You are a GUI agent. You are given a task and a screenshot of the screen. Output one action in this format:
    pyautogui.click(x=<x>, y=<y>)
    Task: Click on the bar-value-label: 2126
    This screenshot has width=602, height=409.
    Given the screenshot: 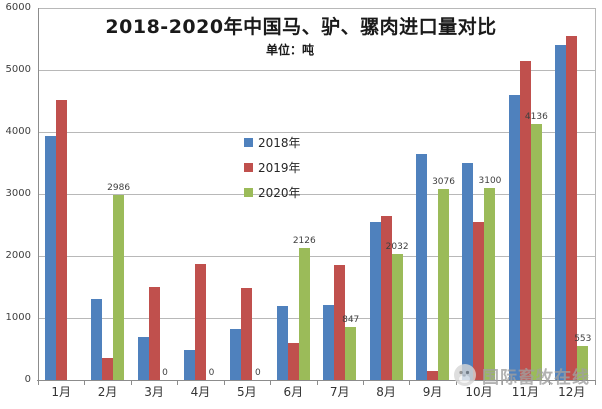 What is the action you would take?
    pyautogui.click(x=304, y=241)
    